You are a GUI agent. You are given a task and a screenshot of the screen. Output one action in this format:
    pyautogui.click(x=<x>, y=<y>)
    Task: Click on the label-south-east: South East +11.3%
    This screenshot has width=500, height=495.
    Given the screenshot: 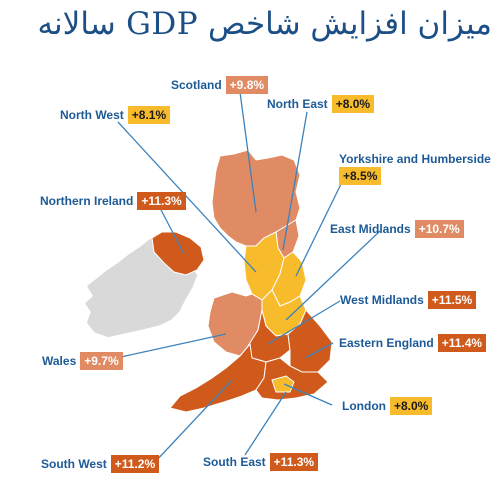 What is the action you would take?
    pyautogui.click(x=261, y=462)
    